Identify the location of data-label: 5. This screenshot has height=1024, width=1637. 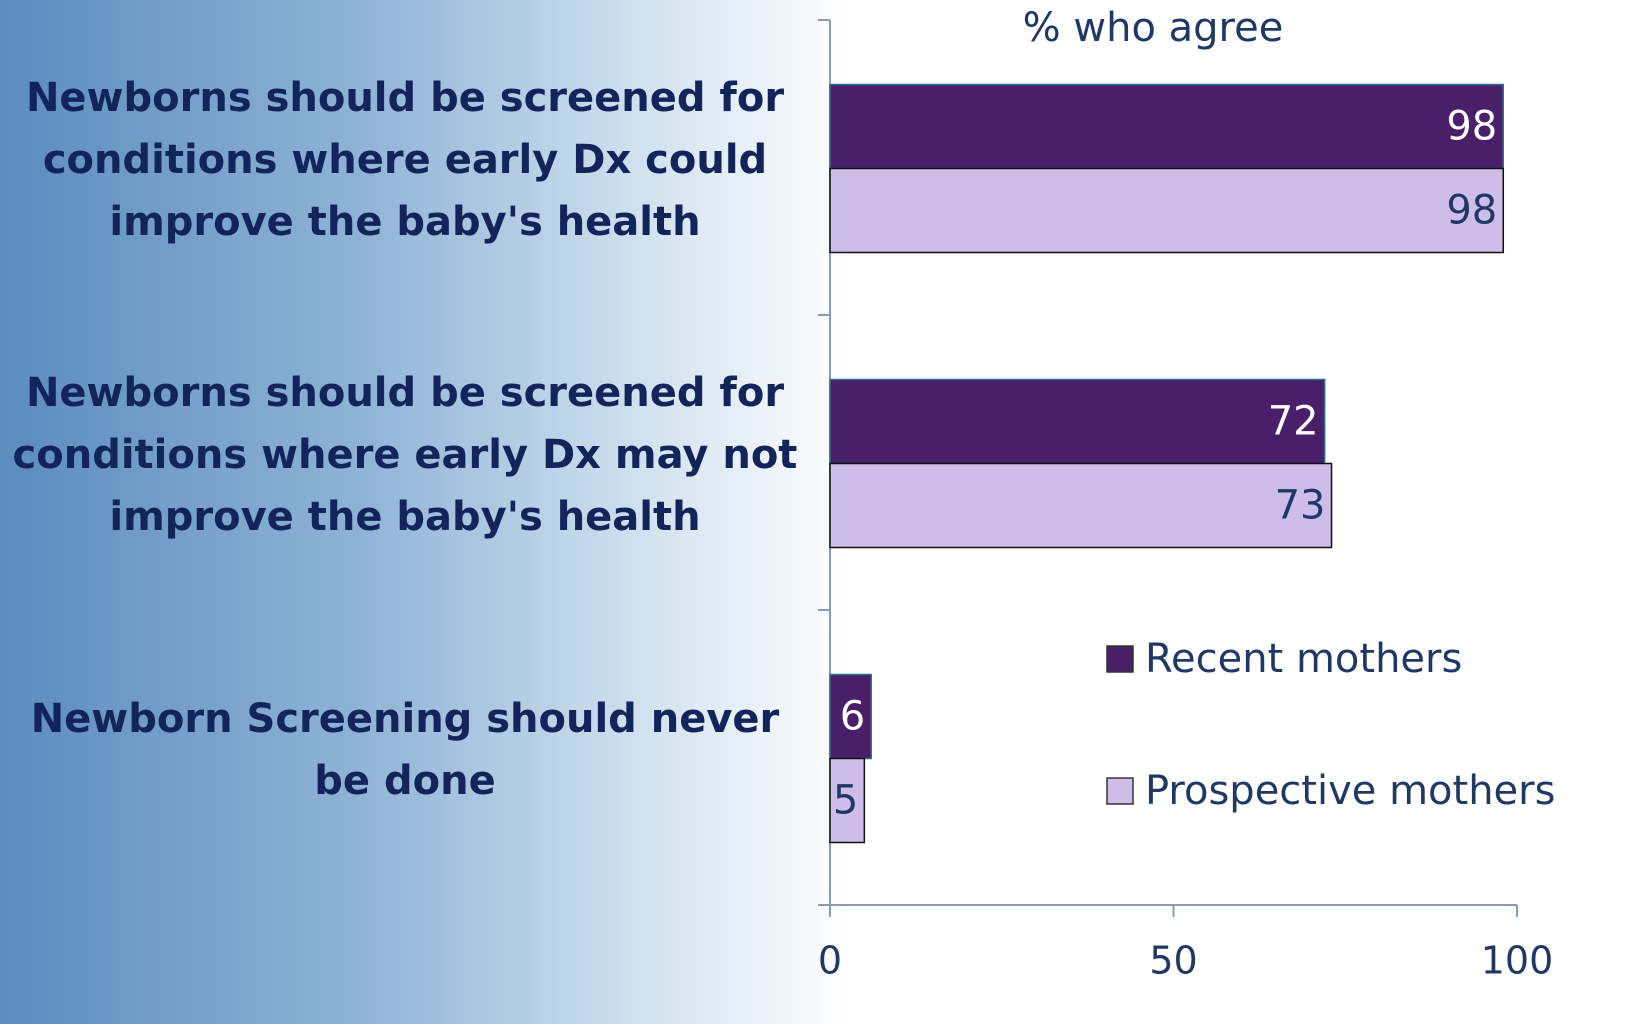
(845, 801).